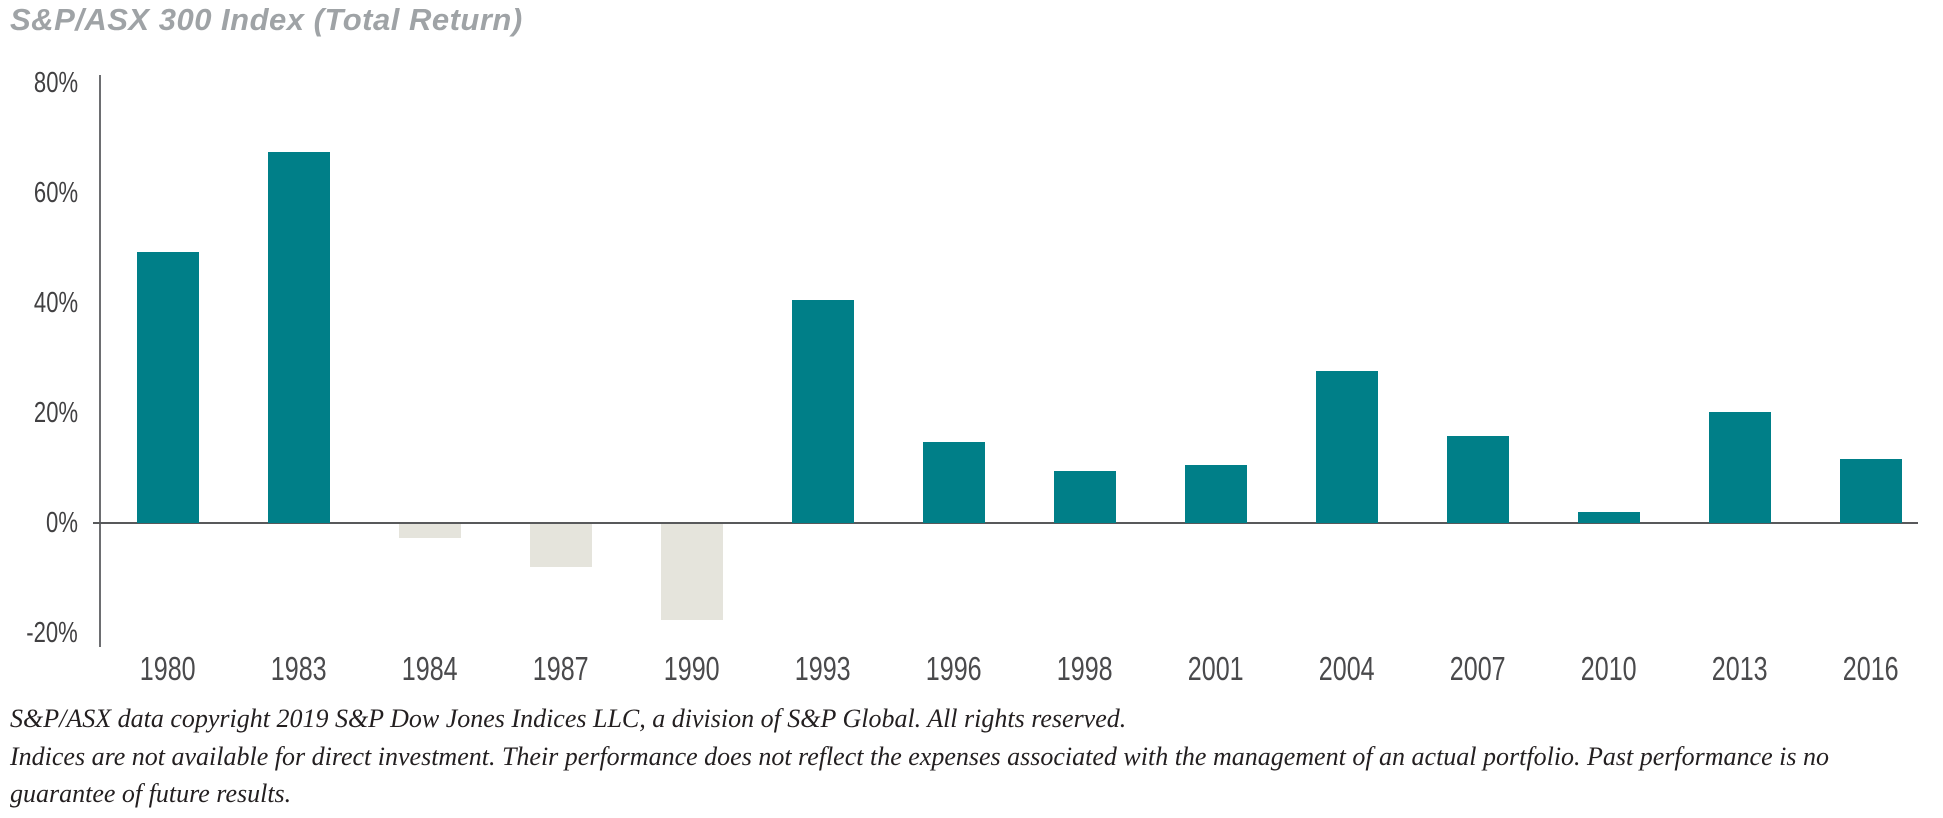 This screenshot has width=1943, height=818. I want to click on x-tick-label: 1993, so click(823, 668).